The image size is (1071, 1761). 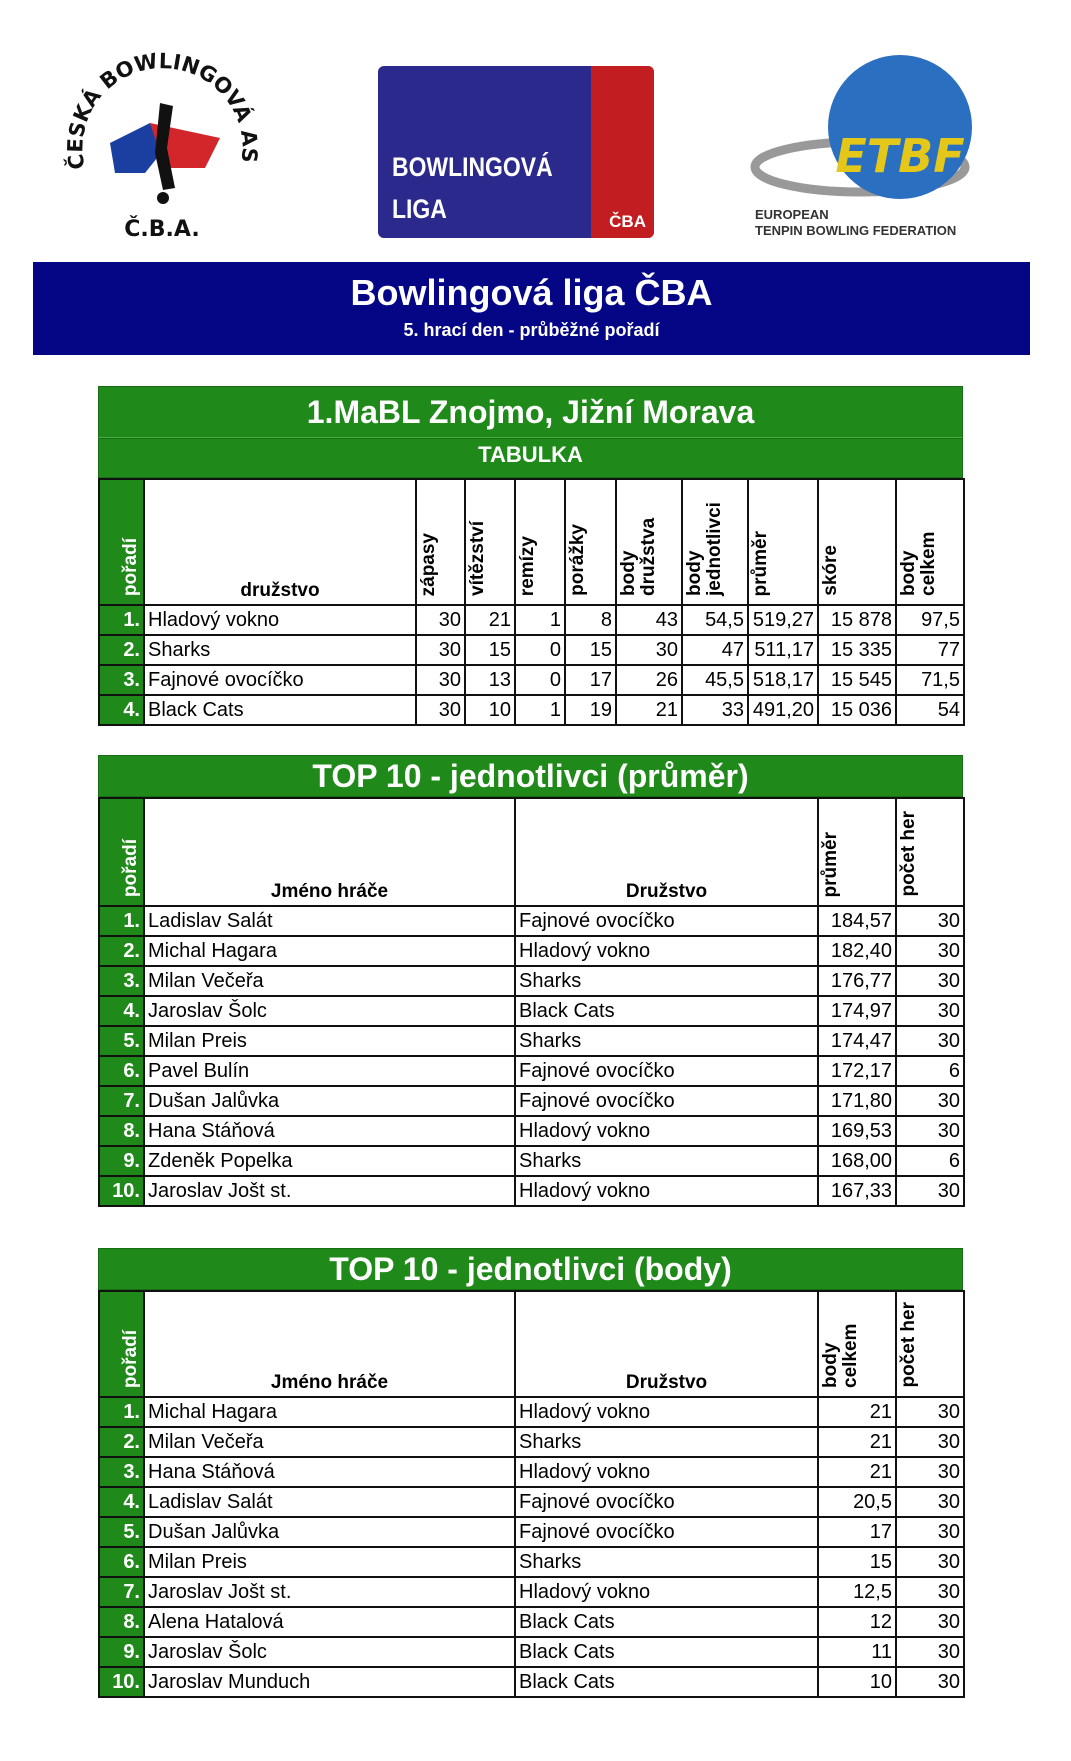 I want to click on value-cell: 12,5, so click(x=857, y=1592).